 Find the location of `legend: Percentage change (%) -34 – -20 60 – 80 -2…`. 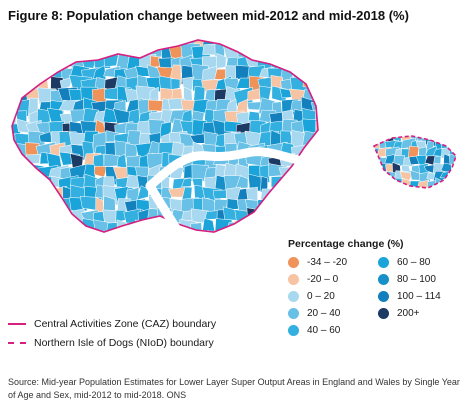

legend: Percentage change (%) -34 – -20 60 – 80 -2… is located at coordinates (378, 287).